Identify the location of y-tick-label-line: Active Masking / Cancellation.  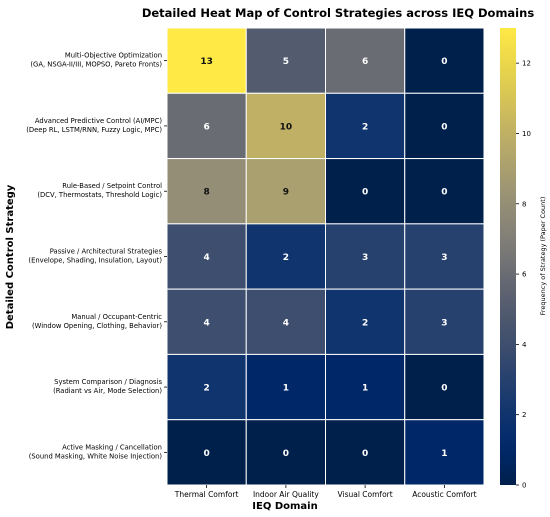
(112, 447).